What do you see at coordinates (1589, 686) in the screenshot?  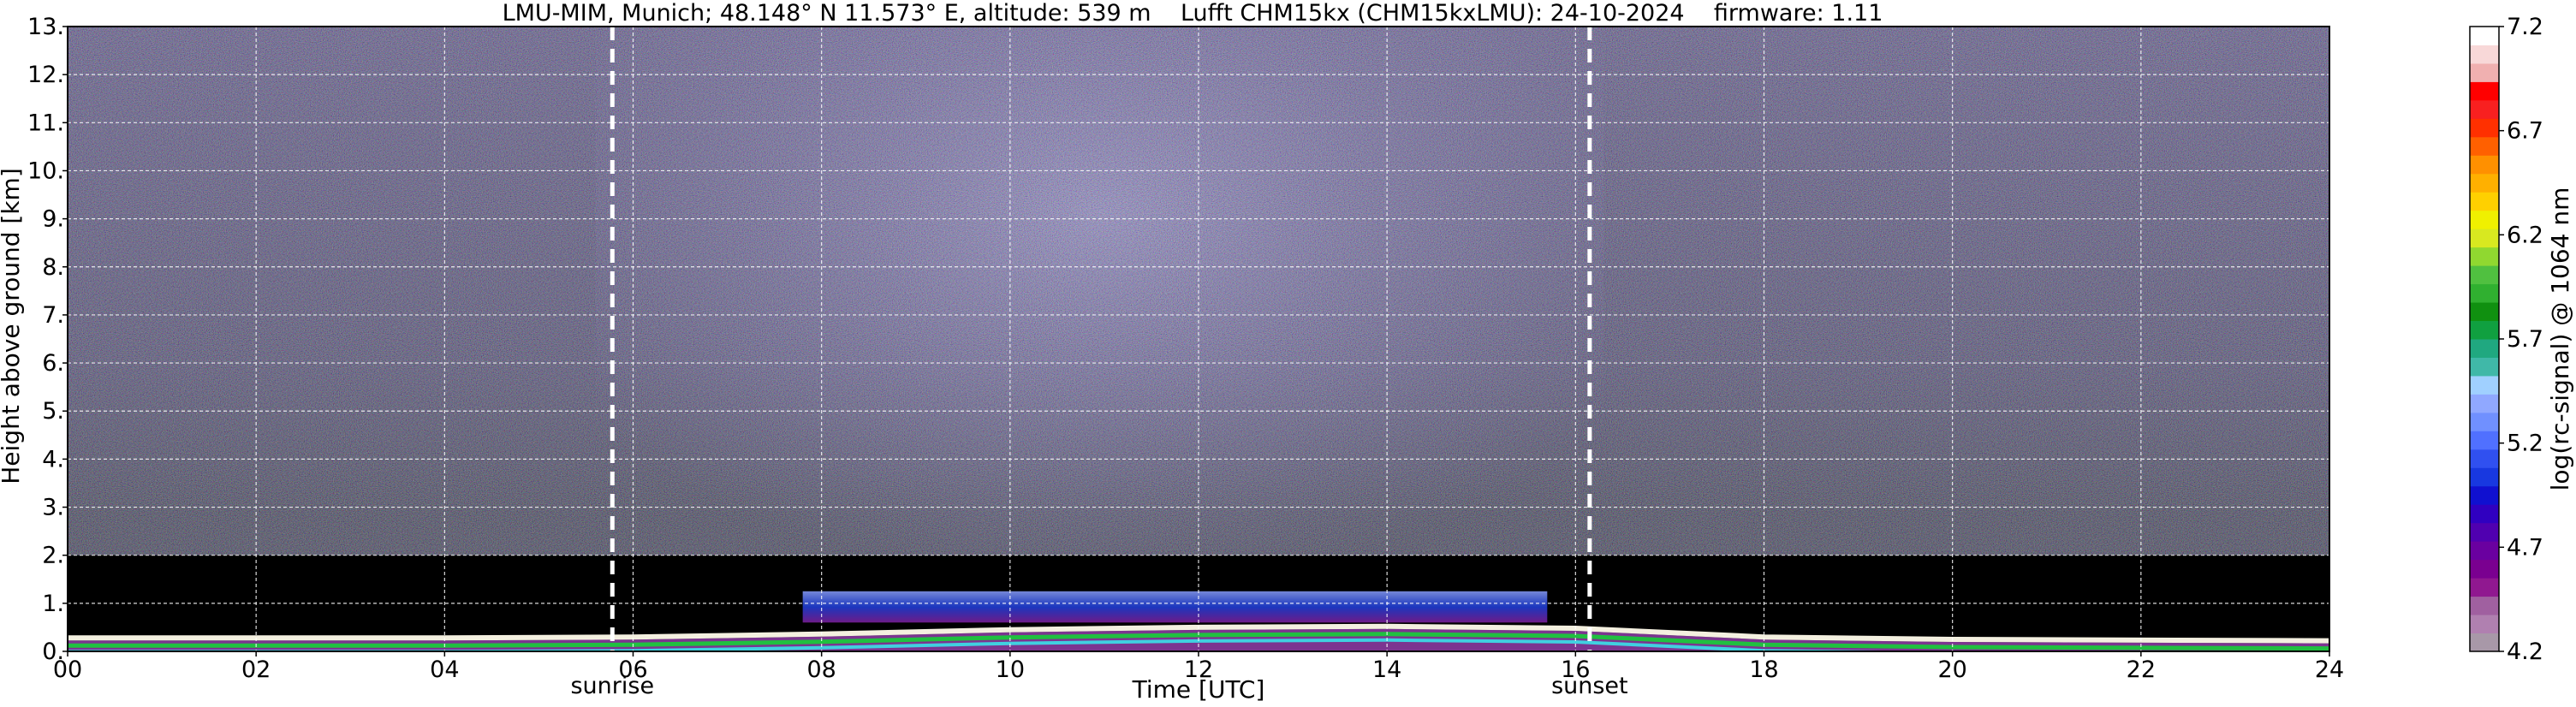 I see `sunset-label: sunset` at bounding box center [1589, 686].